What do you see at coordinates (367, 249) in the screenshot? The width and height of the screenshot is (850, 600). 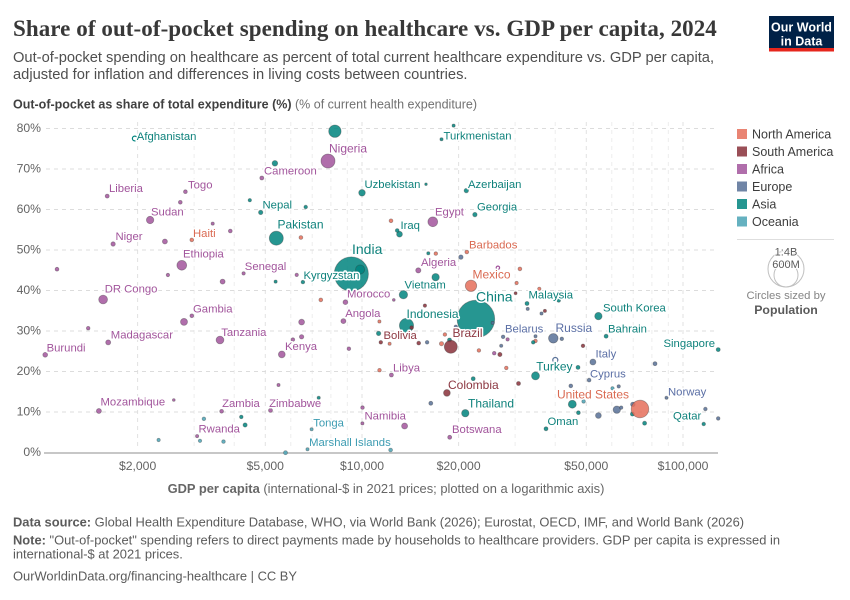 I see `svg-text: India` at bounding box center [367, 249].